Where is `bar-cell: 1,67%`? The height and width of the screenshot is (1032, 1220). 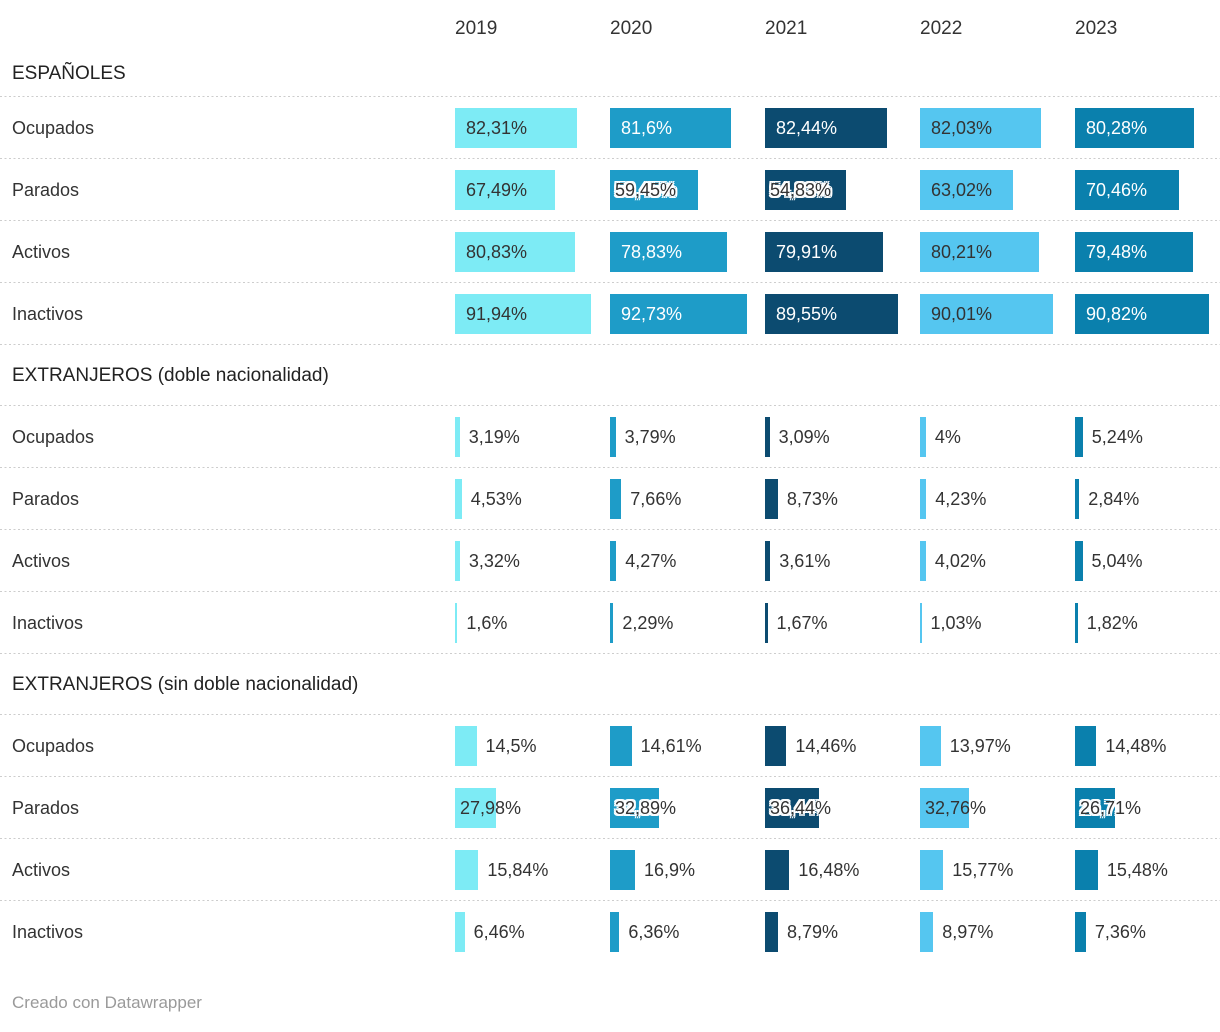 bar-cell: 1,67% is located at coordinates (842, 623).